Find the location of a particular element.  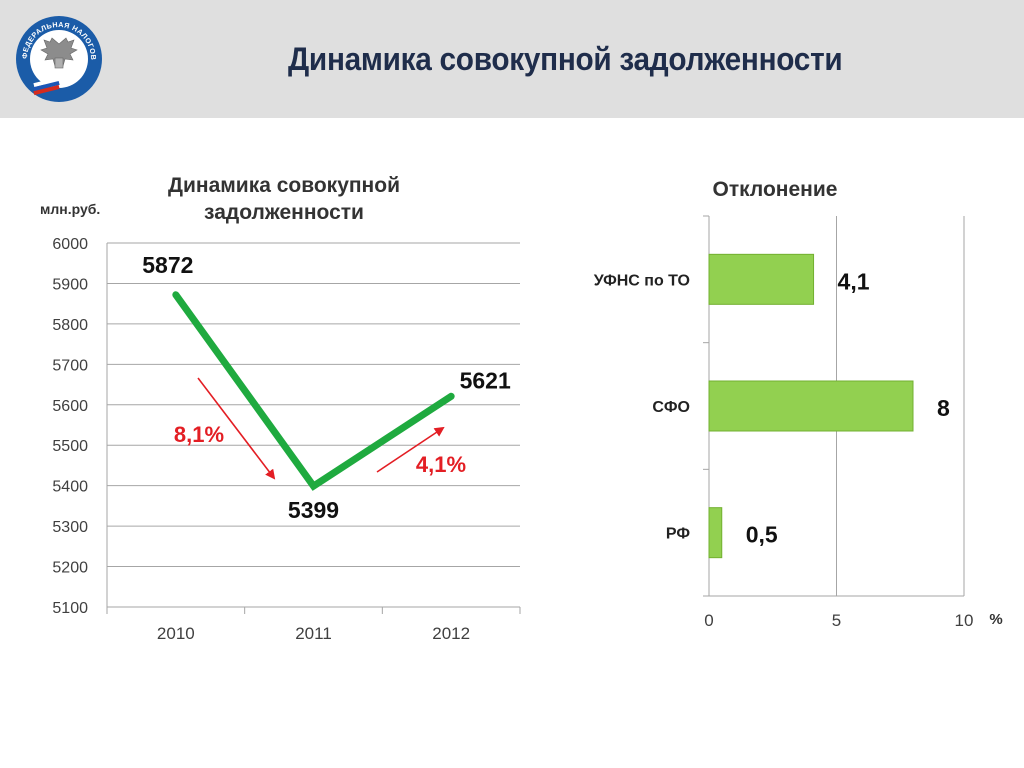

line-chart-annotations: 8,1% 4,1% is located at coordinates (320, 428).